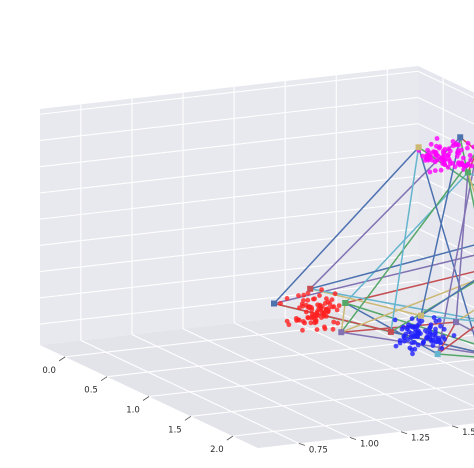 The image size is (474, 468). I want to click on x-tick-mark, so click(230, 438).